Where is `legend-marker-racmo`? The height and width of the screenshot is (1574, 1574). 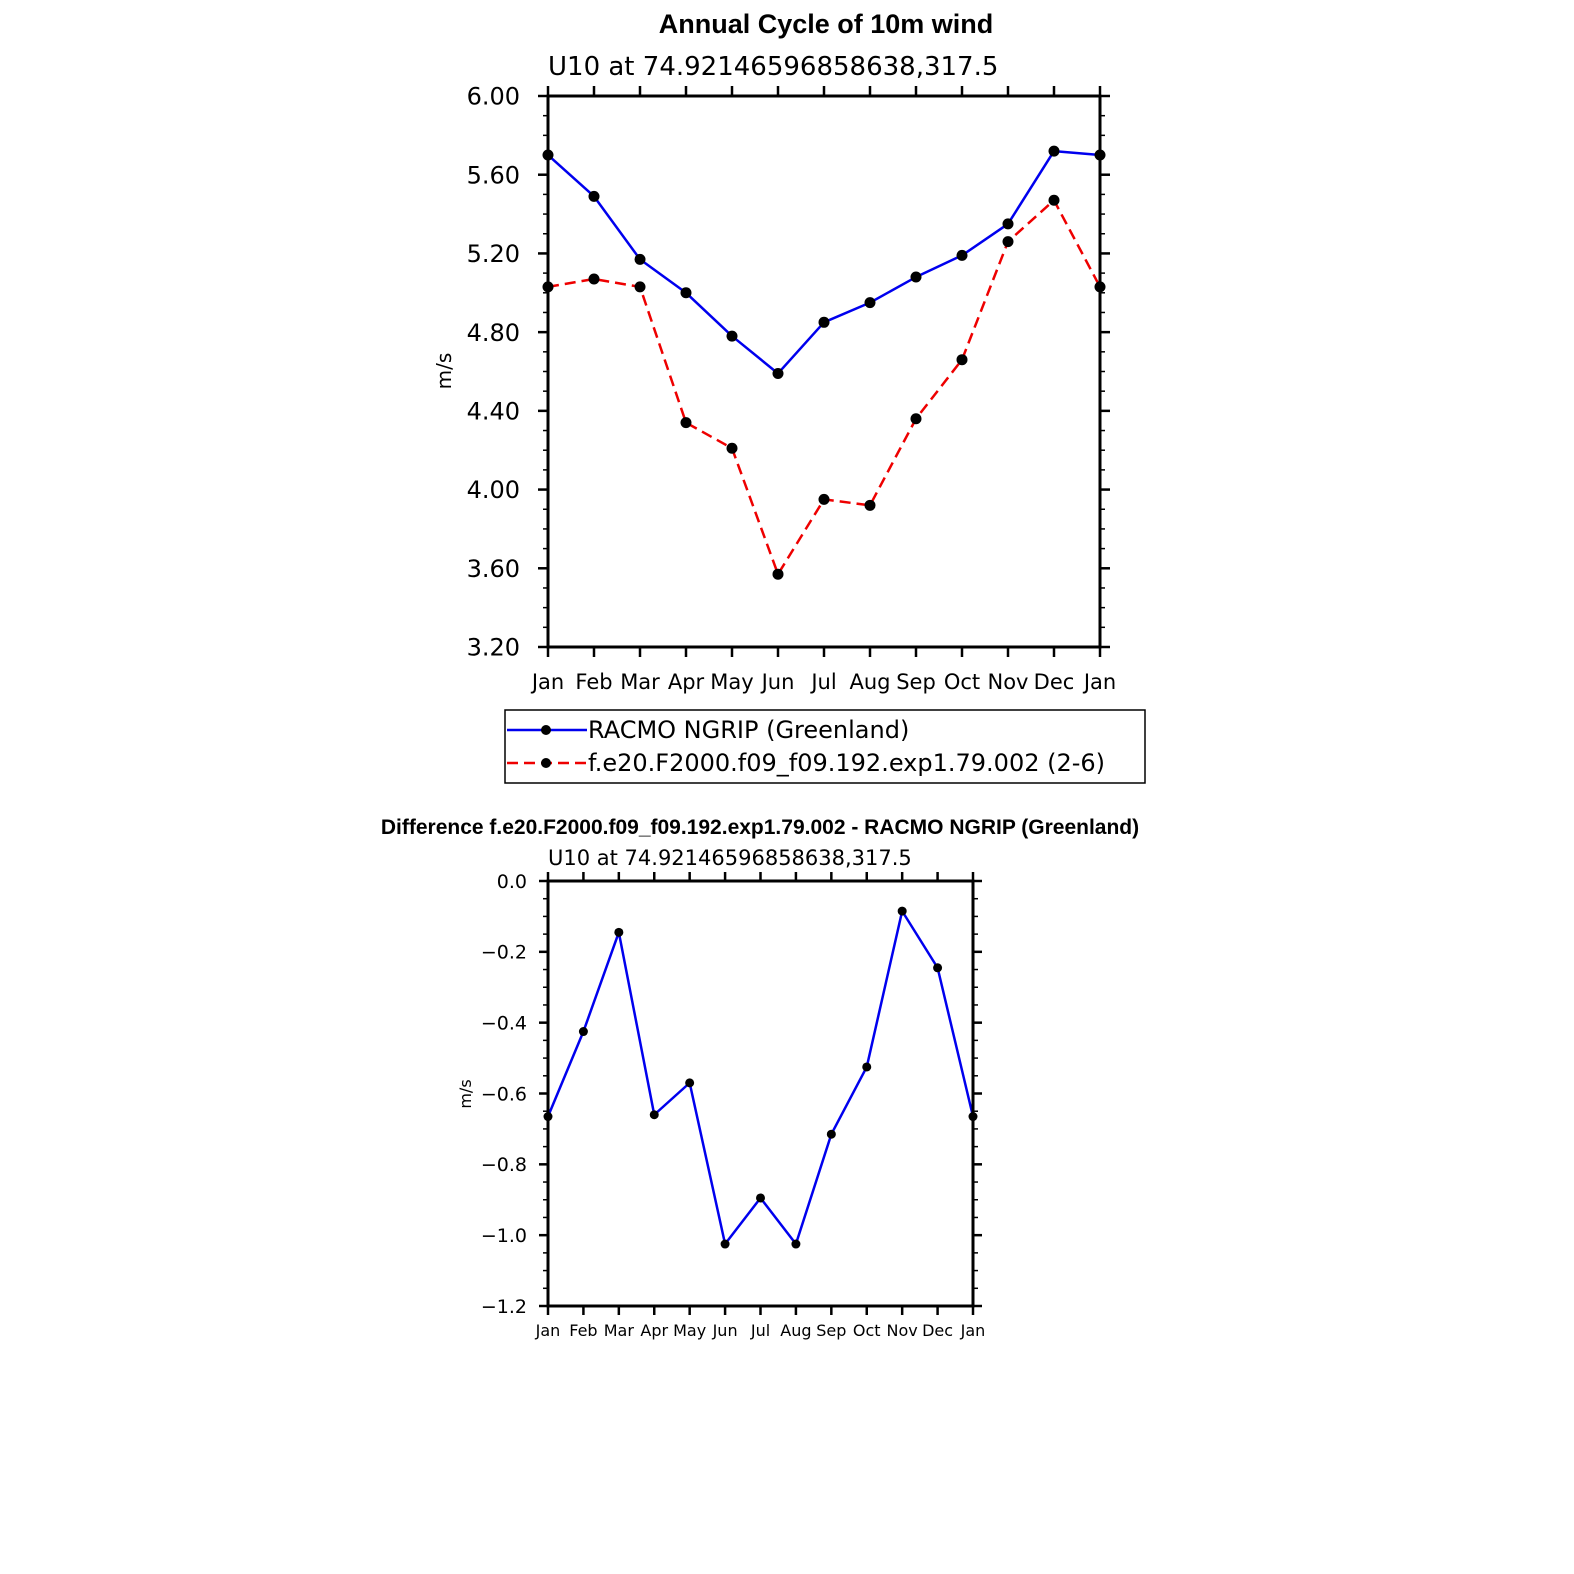 legend-marker-racmo is located at coordinates (546, 730).